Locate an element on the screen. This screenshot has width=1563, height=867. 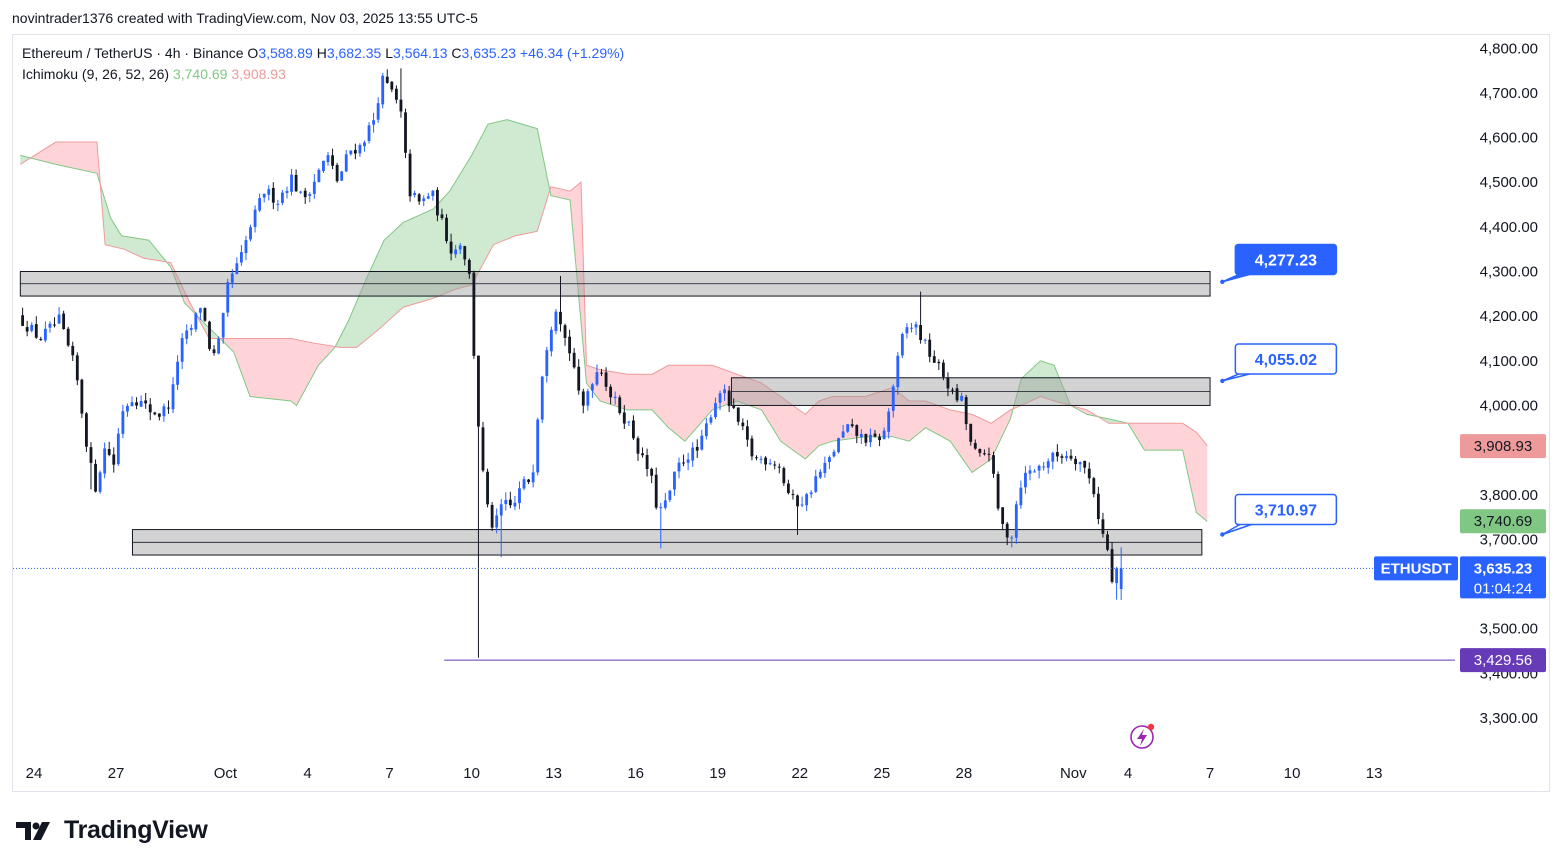
callout-anchor-dot is located at coordinates (1222, 381).